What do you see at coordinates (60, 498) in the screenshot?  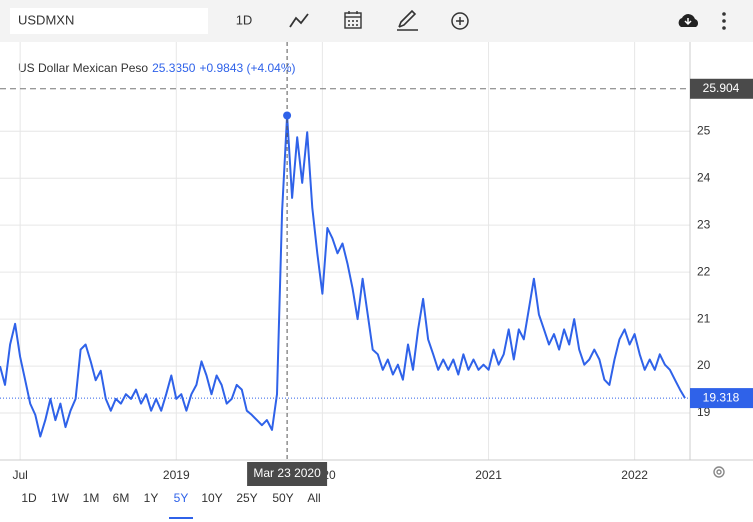 I see `range-button: 1W` at bounding box center [60, 498].